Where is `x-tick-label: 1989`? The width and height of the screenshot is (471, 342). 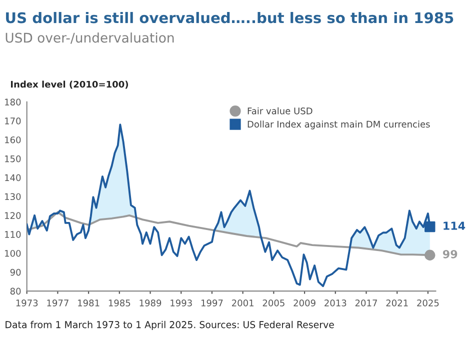
x-tick-label: 1989 is located at coordinates (151, 303).